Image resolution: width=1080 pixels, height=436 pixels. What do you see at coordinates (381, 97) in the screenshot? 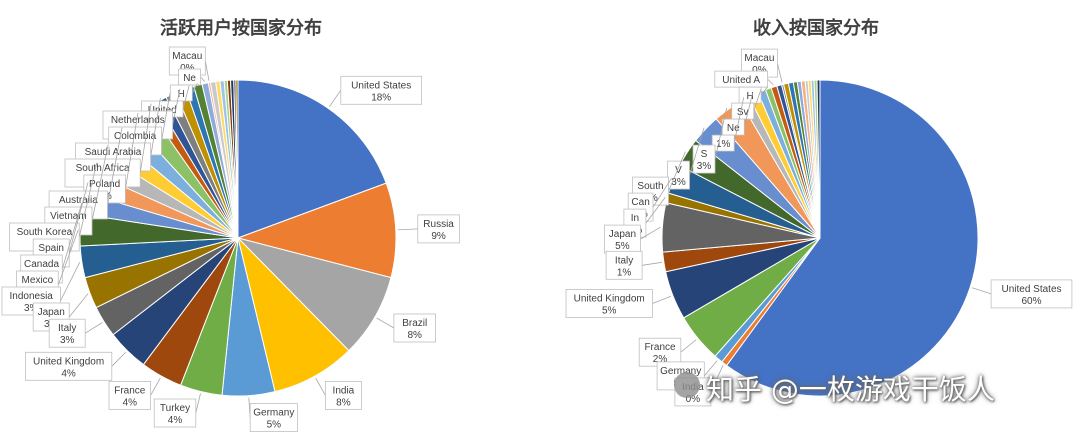
I see `data-label-percent: 18%` at bounding box center [381, 97].